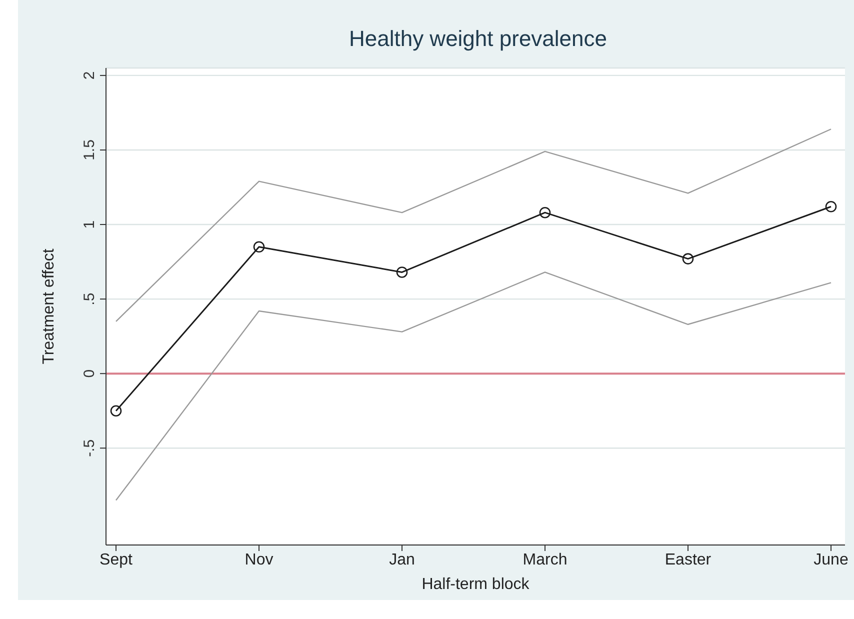 This screenshot has width=854, height=619. I want to click on x-tick-label: Nov, so click(259, 559).